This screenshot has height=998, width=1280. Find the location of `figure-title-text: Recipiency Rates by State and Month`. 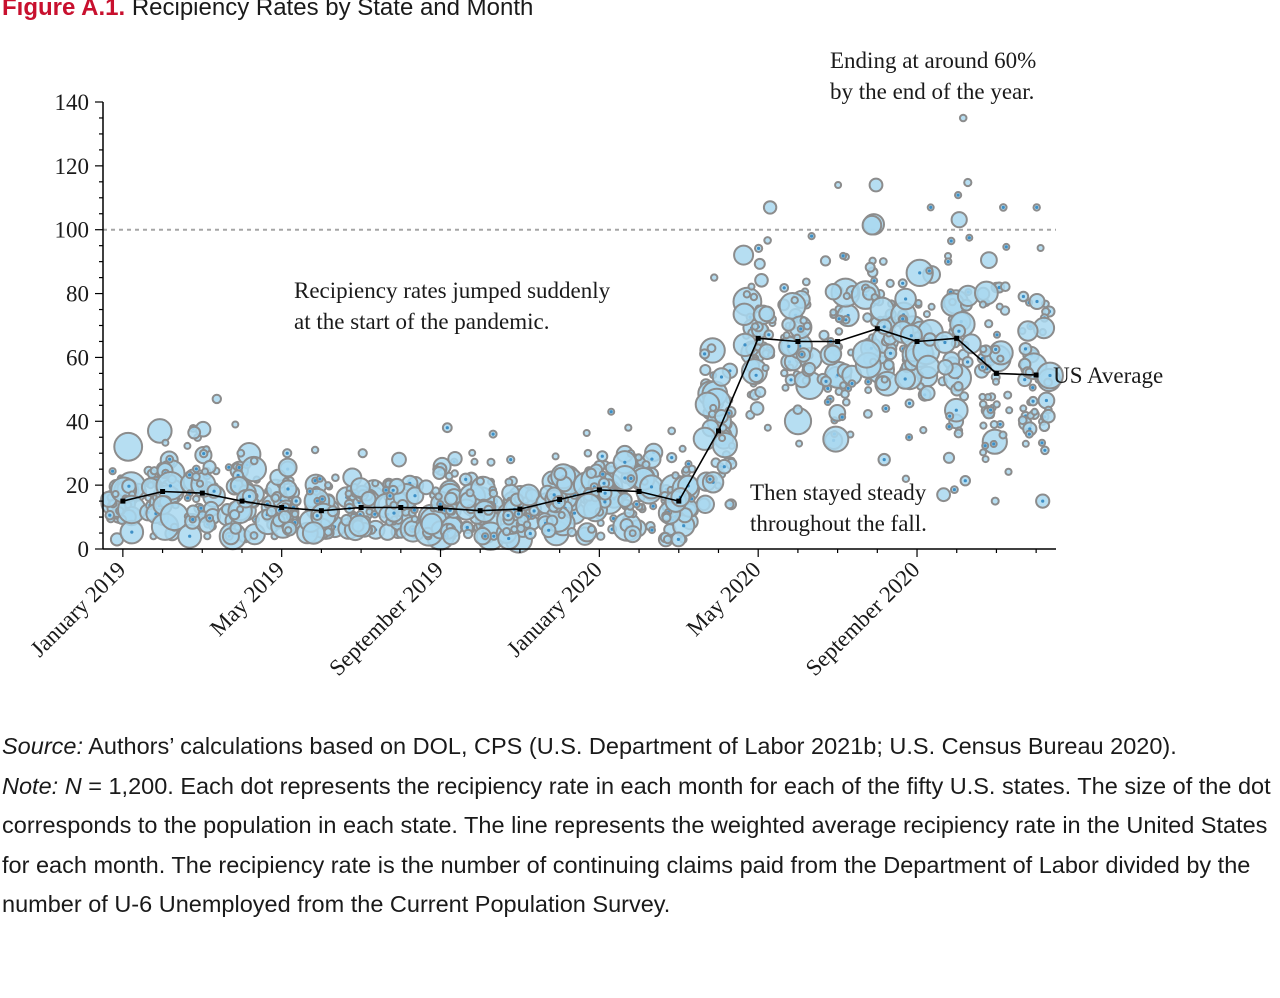

figure-title-text: Recipiency Rates by State and Month is located at coordinates (332, 10).